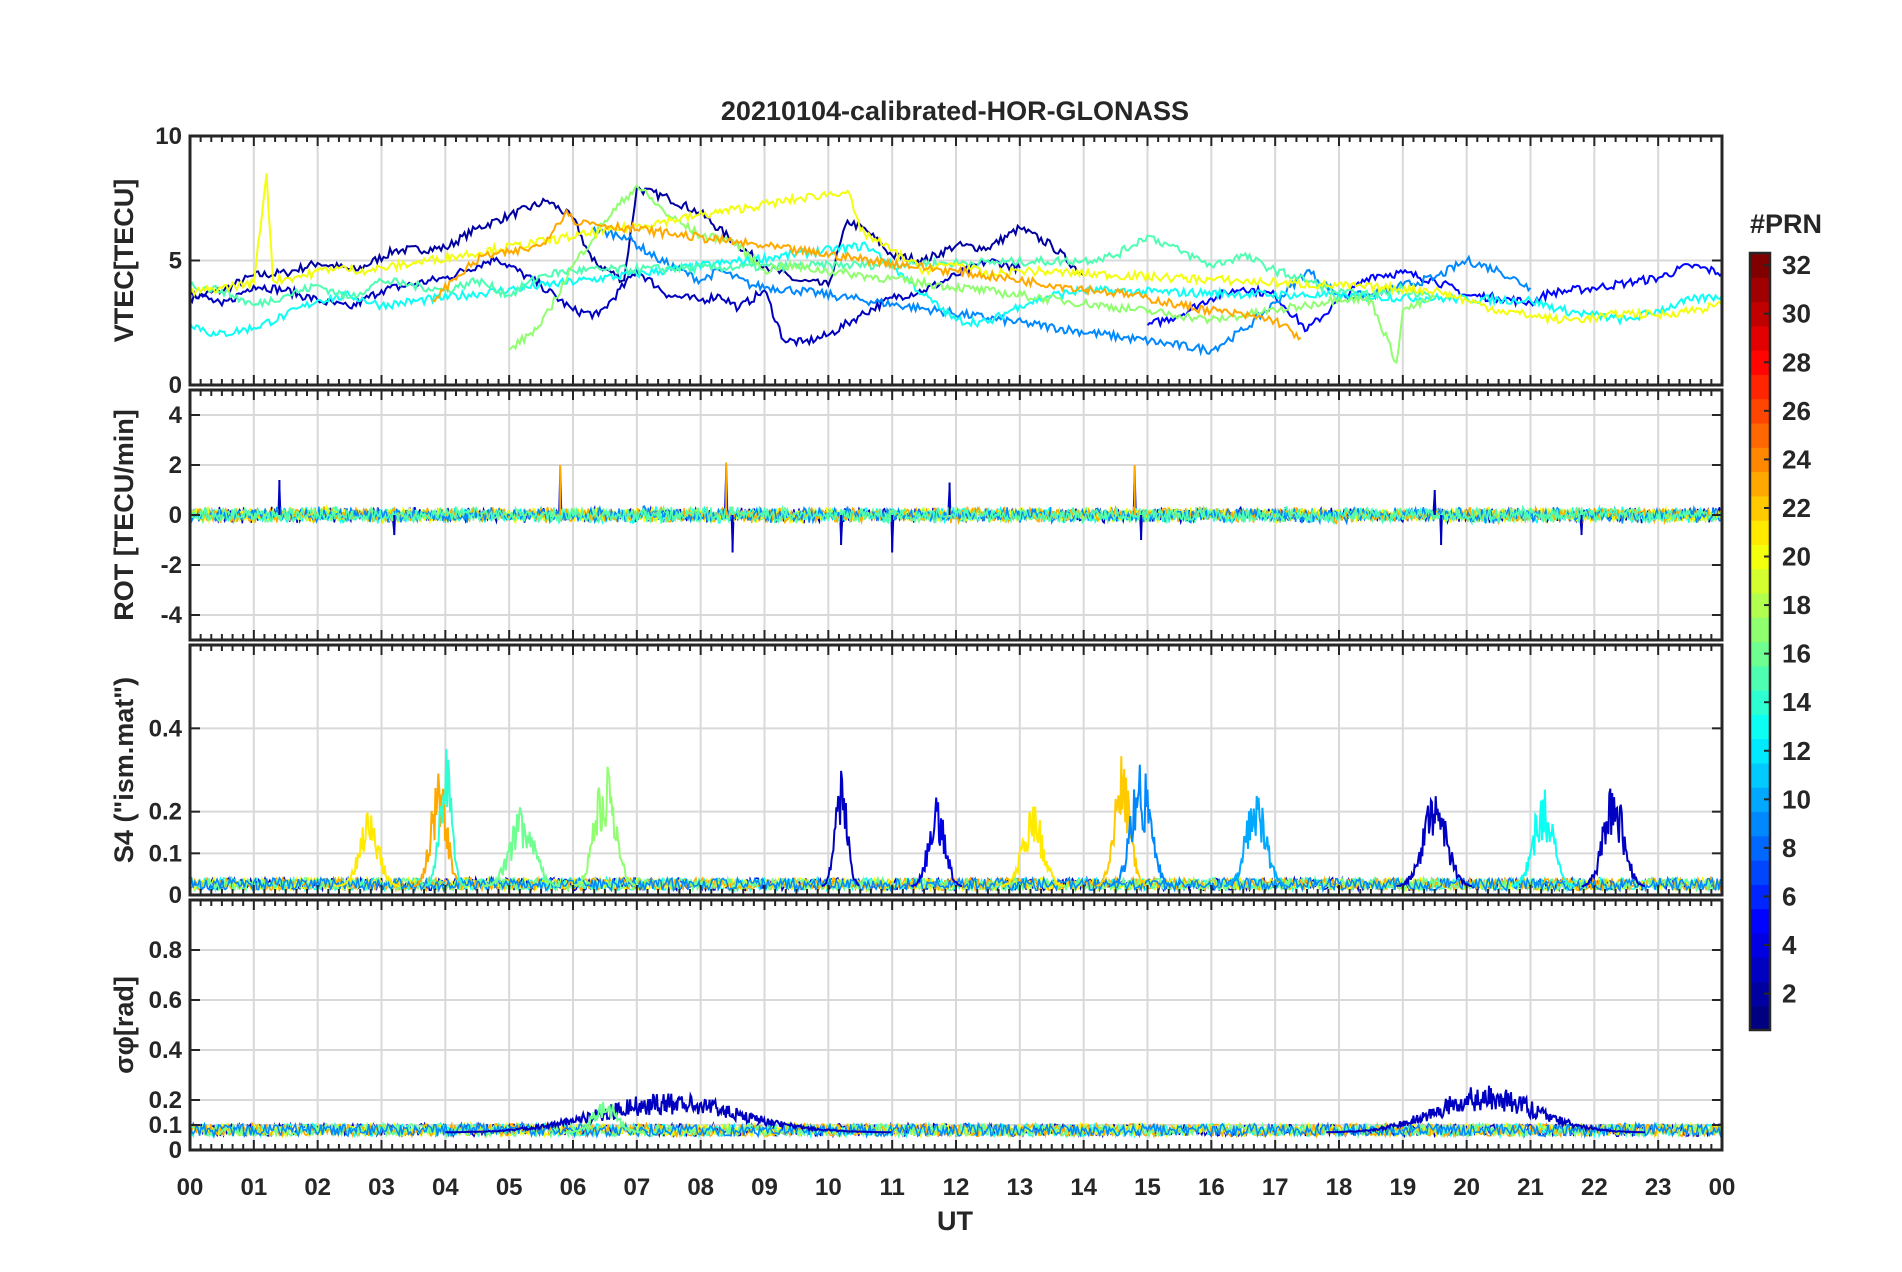 This screenshot has height=1272, width=1902. Describe the element at coordinates (124, 261) in the screenshot. I see `y-axis-label: VTEC[TECU]` at that location.